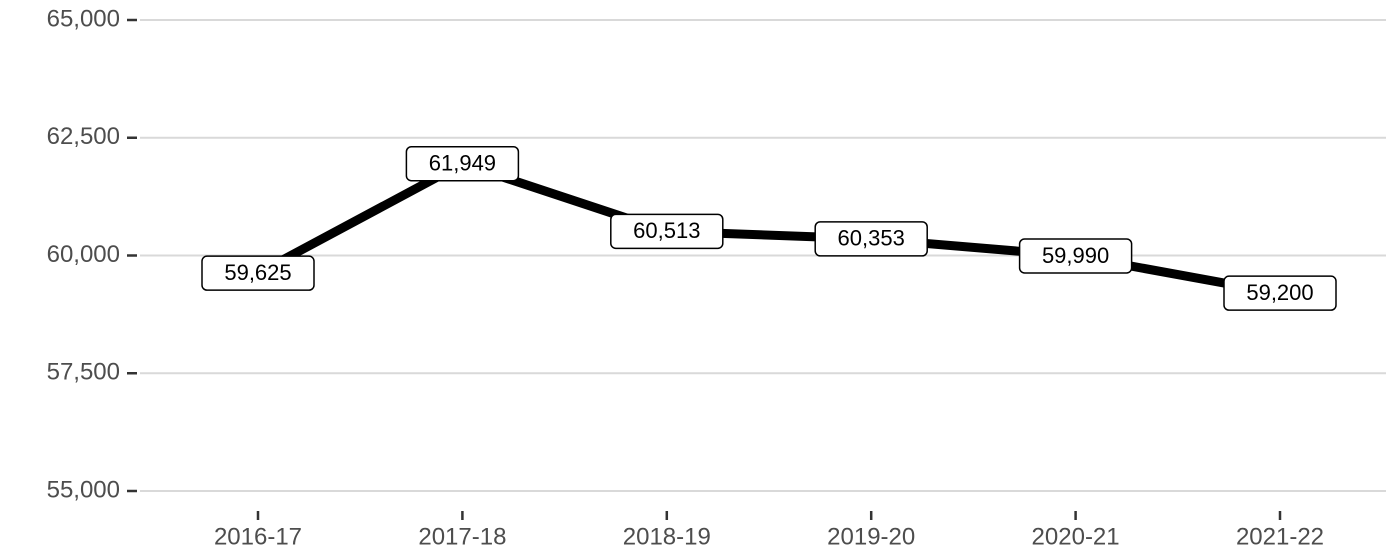 The width and height of the screenshot is (1386, 557). Describe the element at coordinates (83, 136) in the screenshot. I see `y-tick-label: 62,500` at that location.